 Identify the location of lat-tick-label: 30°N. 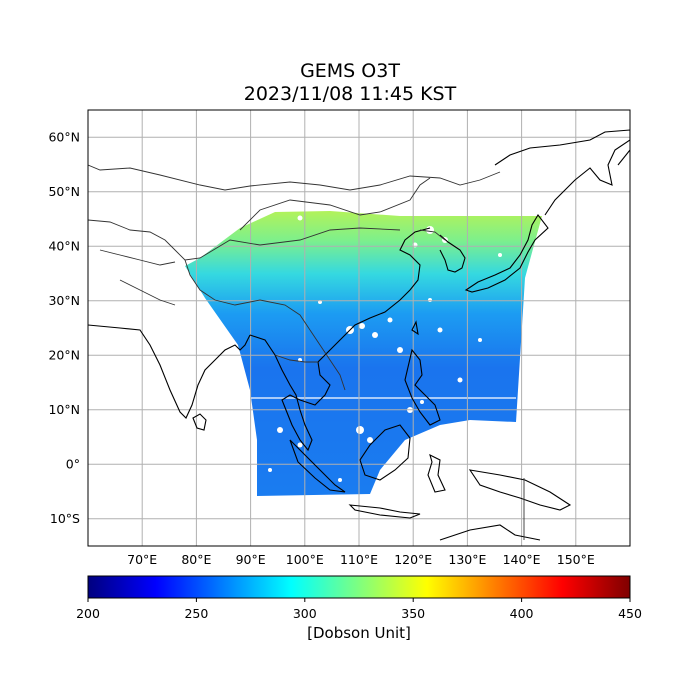
(64, 300).